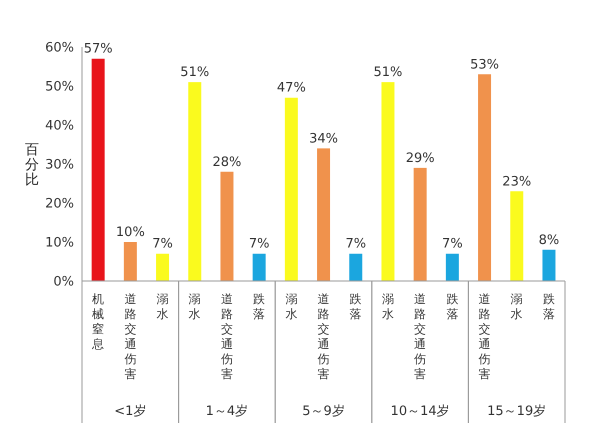  What do you see at coordinates (517, 182) in the screenshot?
I see `data-label: 23%` at bounding box center [517, 182].